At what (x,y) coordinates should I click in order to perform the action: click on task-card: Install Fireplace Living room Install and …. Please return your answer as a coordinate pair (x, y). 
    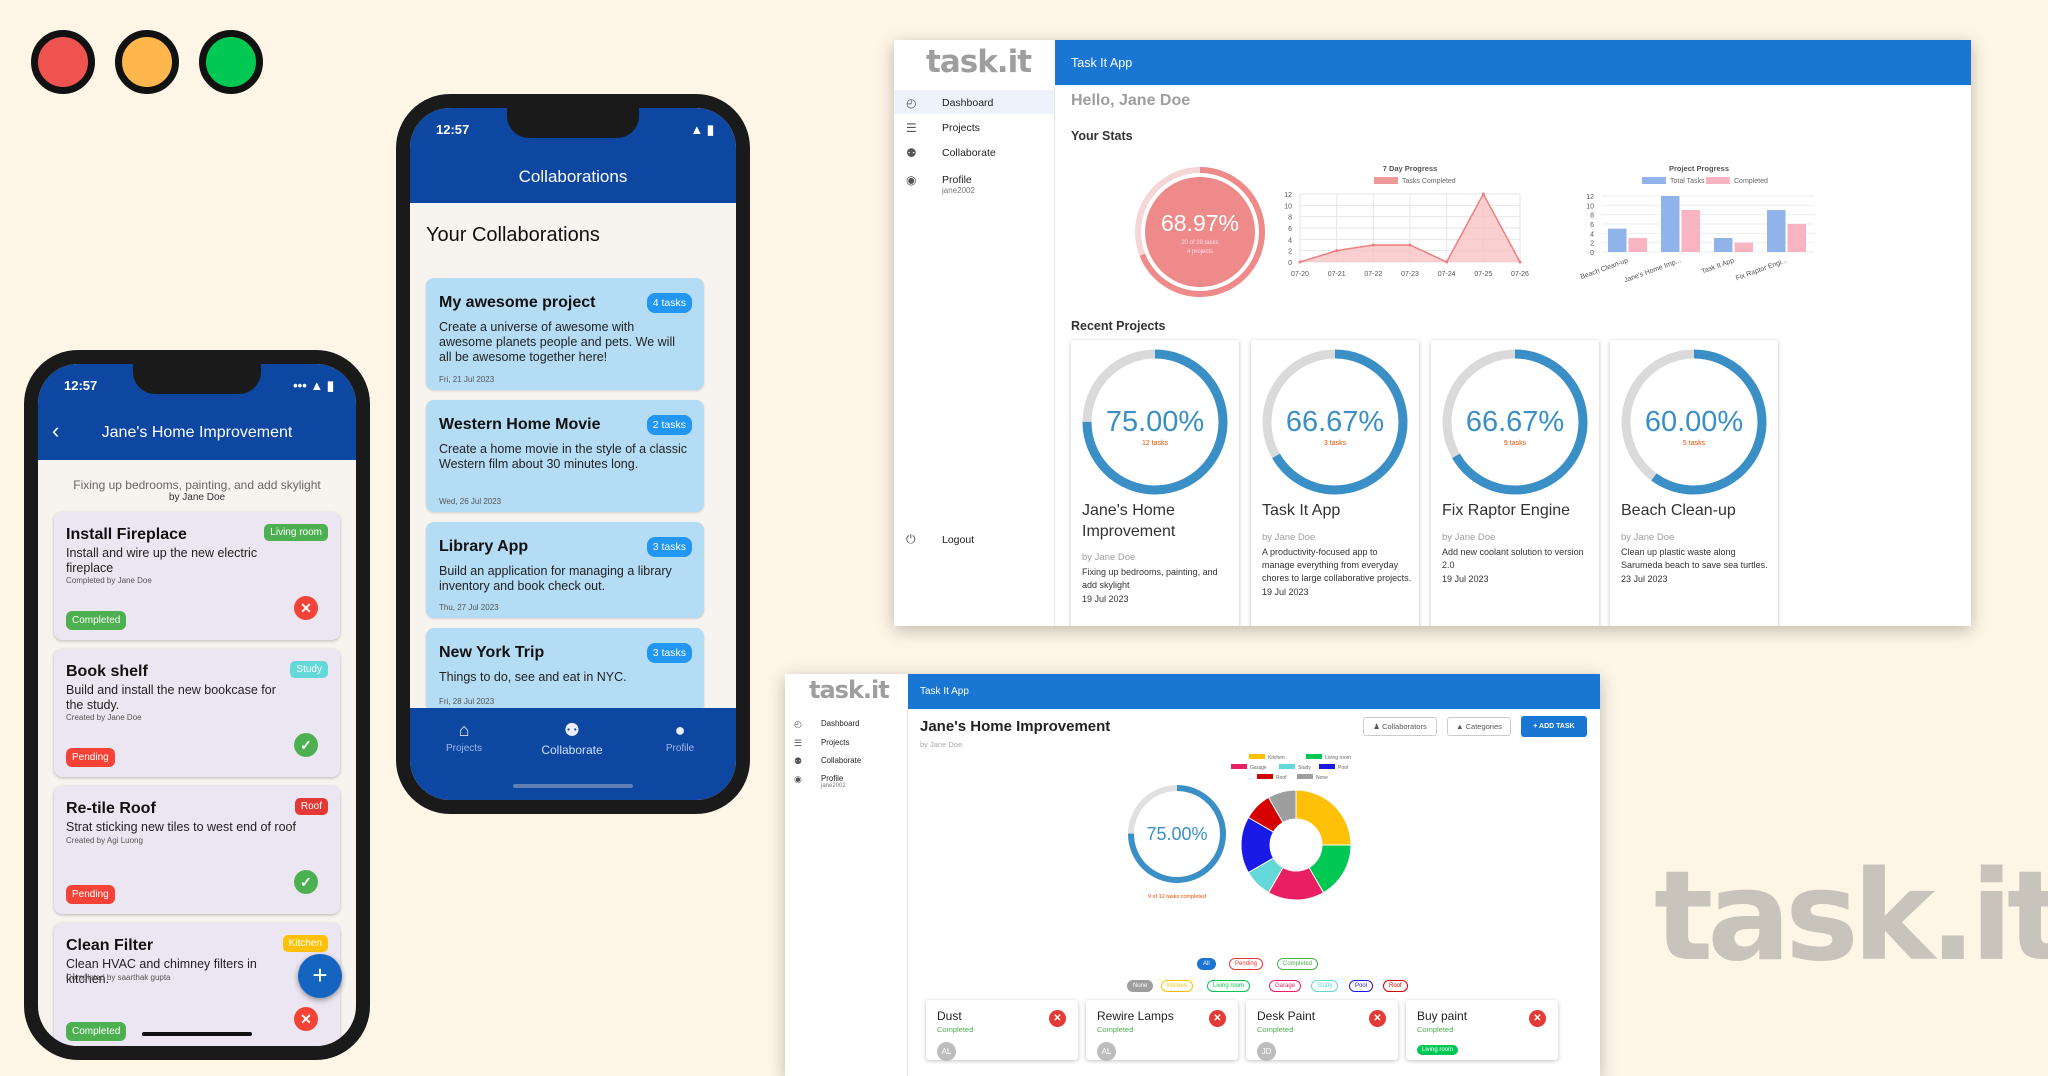
    Looking at the image, I should click on (197, 576).